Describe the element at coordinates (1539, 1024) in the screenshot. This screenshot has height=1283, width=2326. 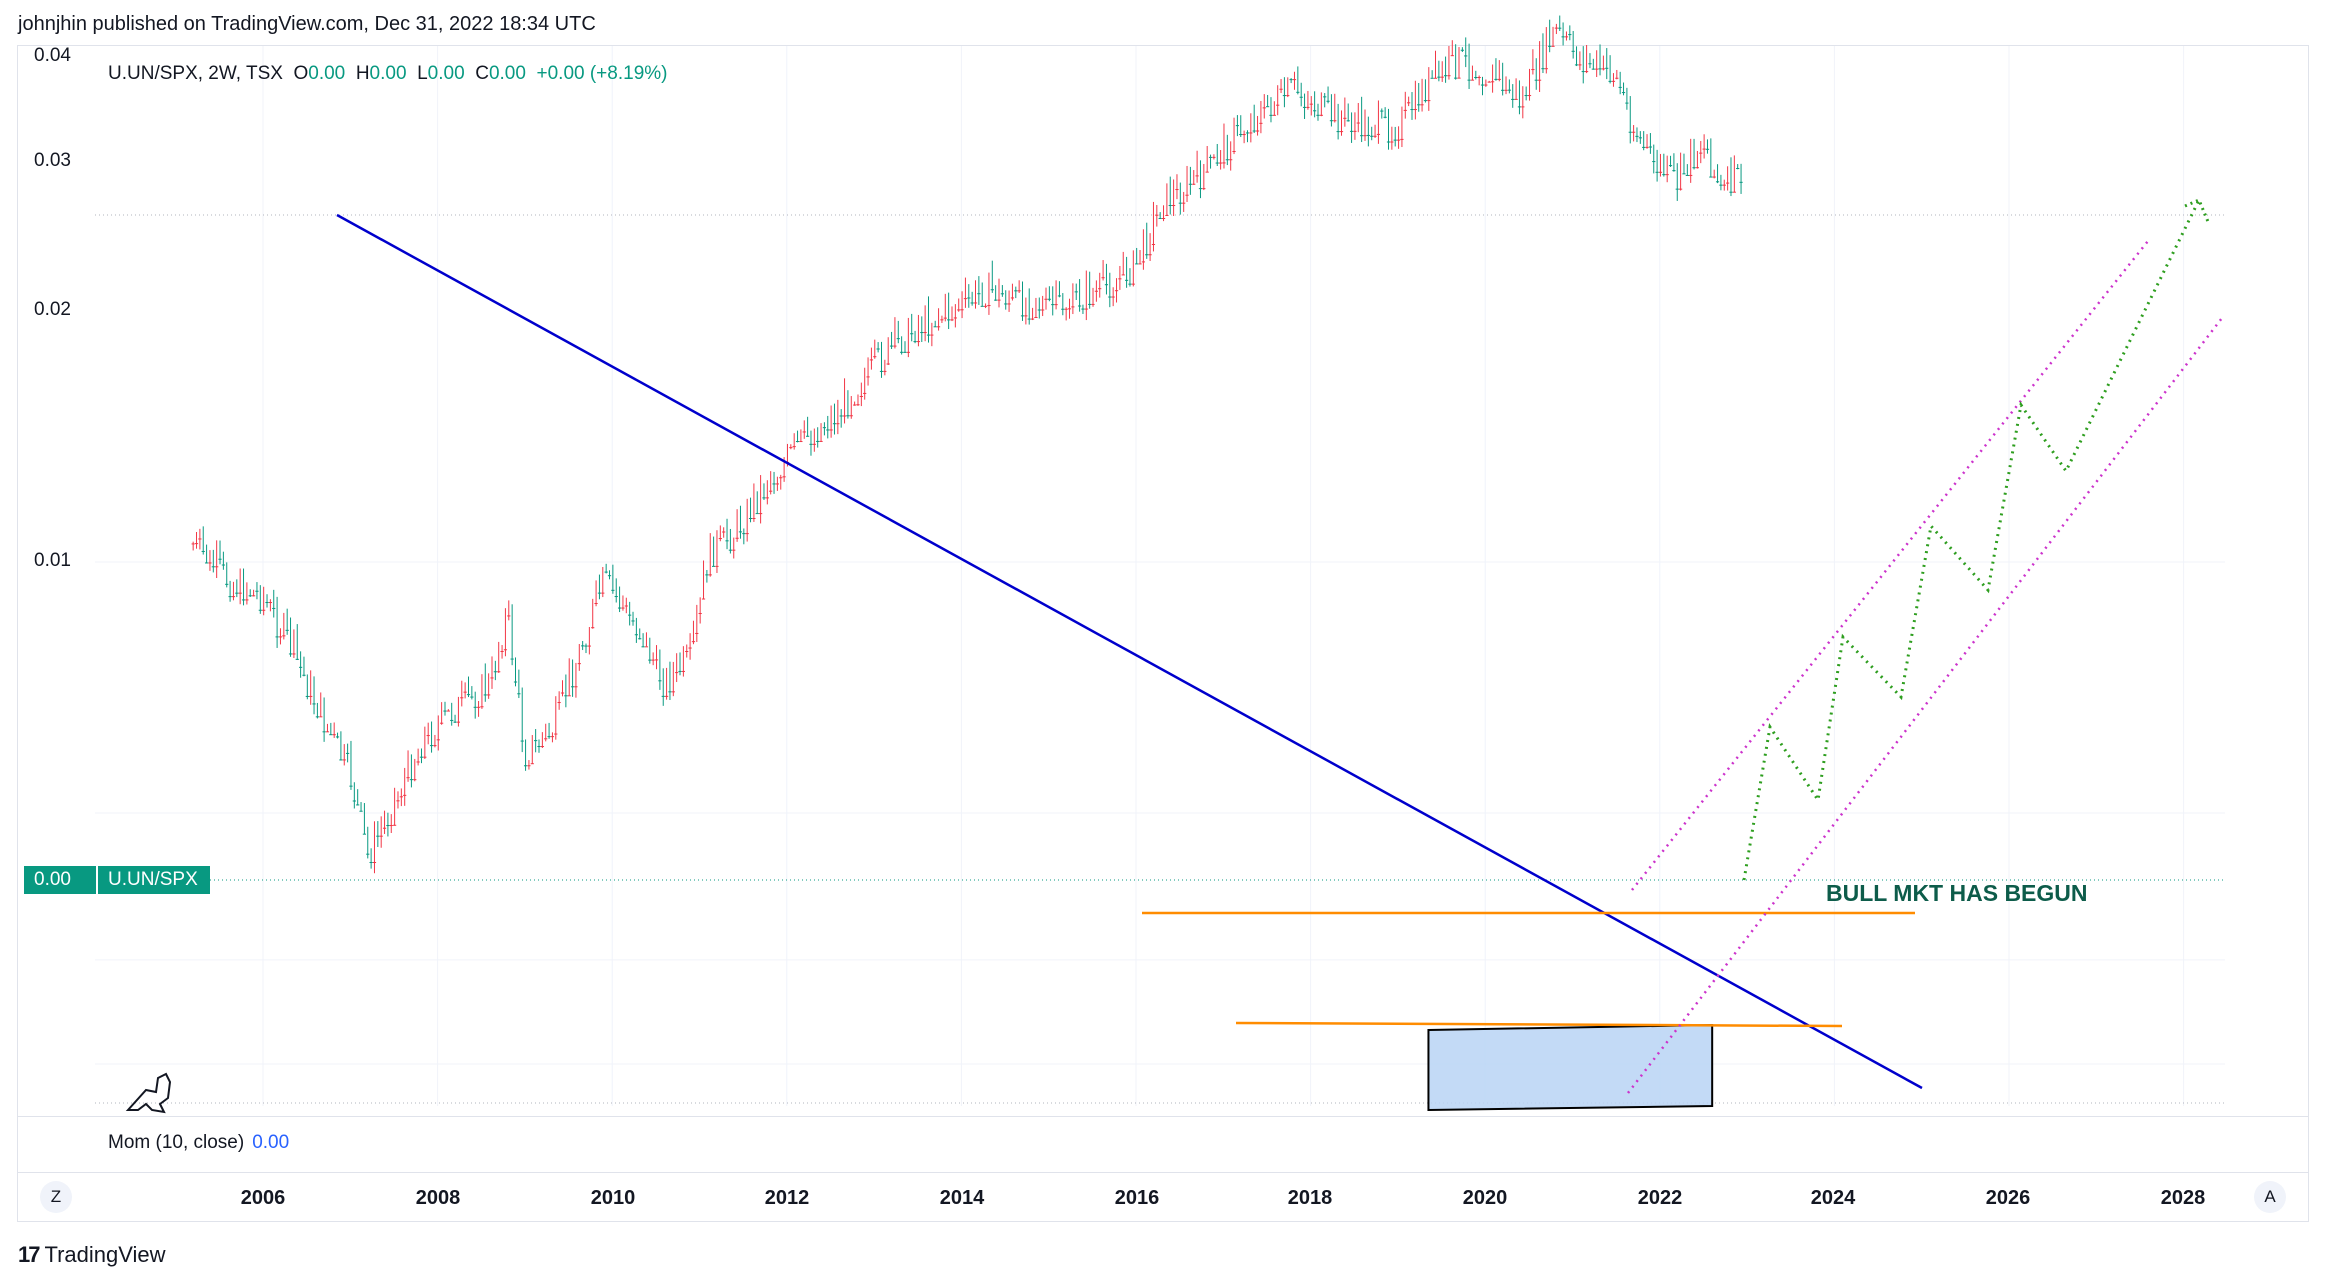
I see `support-line` at that location.